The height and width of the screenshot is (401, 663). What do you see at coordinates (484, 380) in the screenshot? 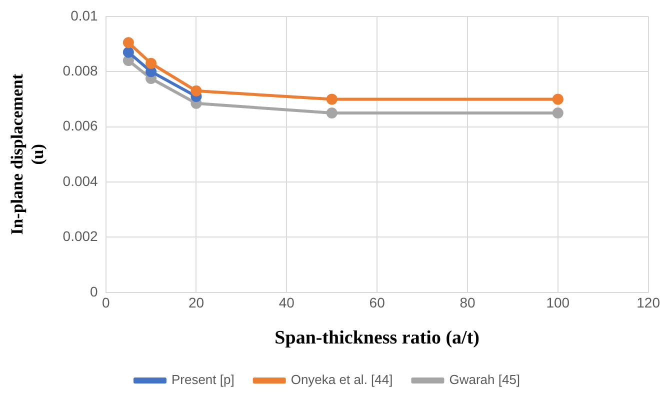
I see `legend-label: Gwarah [45]` at bounding box center [484, 380].